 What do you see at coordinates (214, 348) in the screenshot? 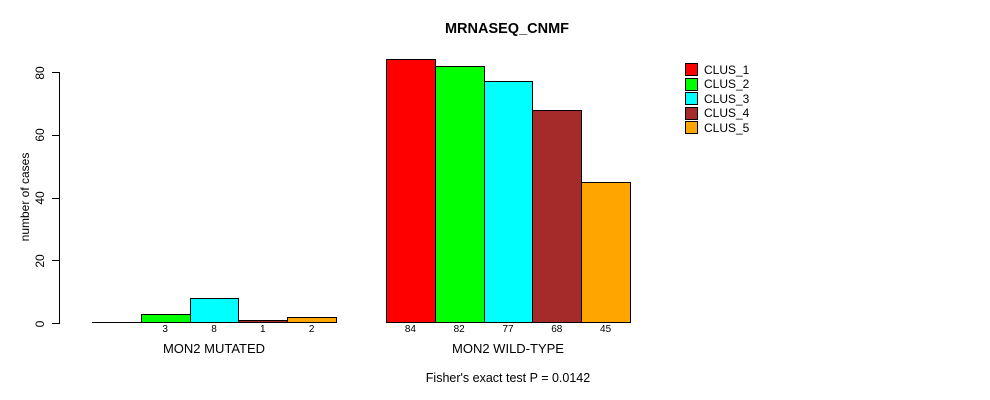
I see `group-label: MON2 MUTATED` at bounding box center [214, 348].